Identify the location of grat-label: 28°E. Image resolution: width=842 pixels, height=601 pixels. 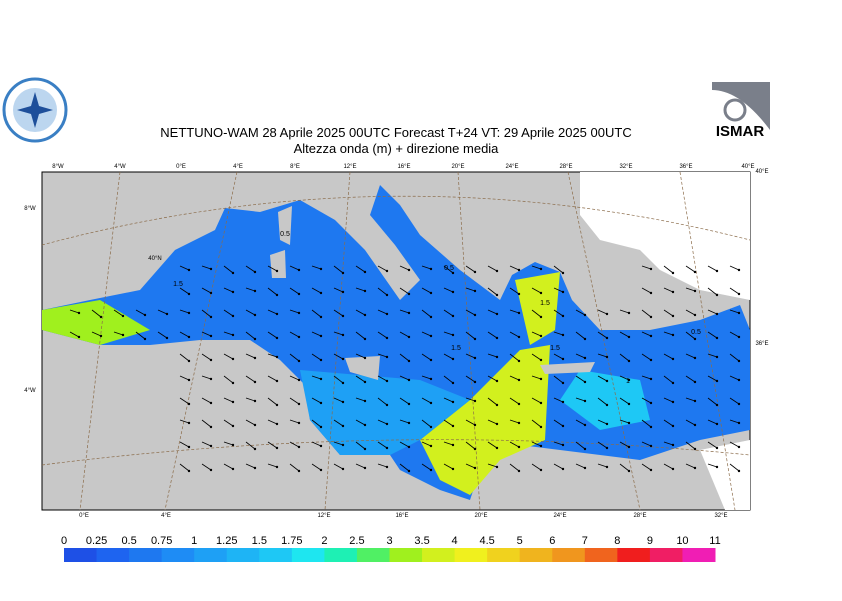
(639, 516).